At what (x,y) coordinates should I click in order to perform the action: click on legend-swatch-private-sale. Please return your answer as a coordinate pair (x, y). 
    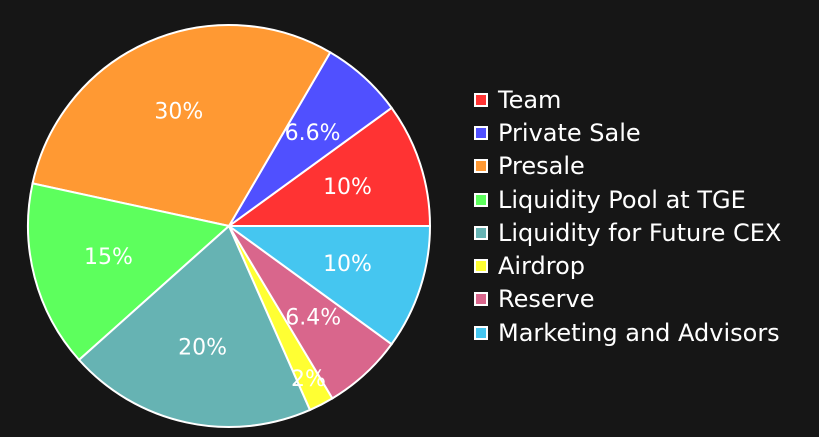
    Looking at the image, I should click on (481, 132).